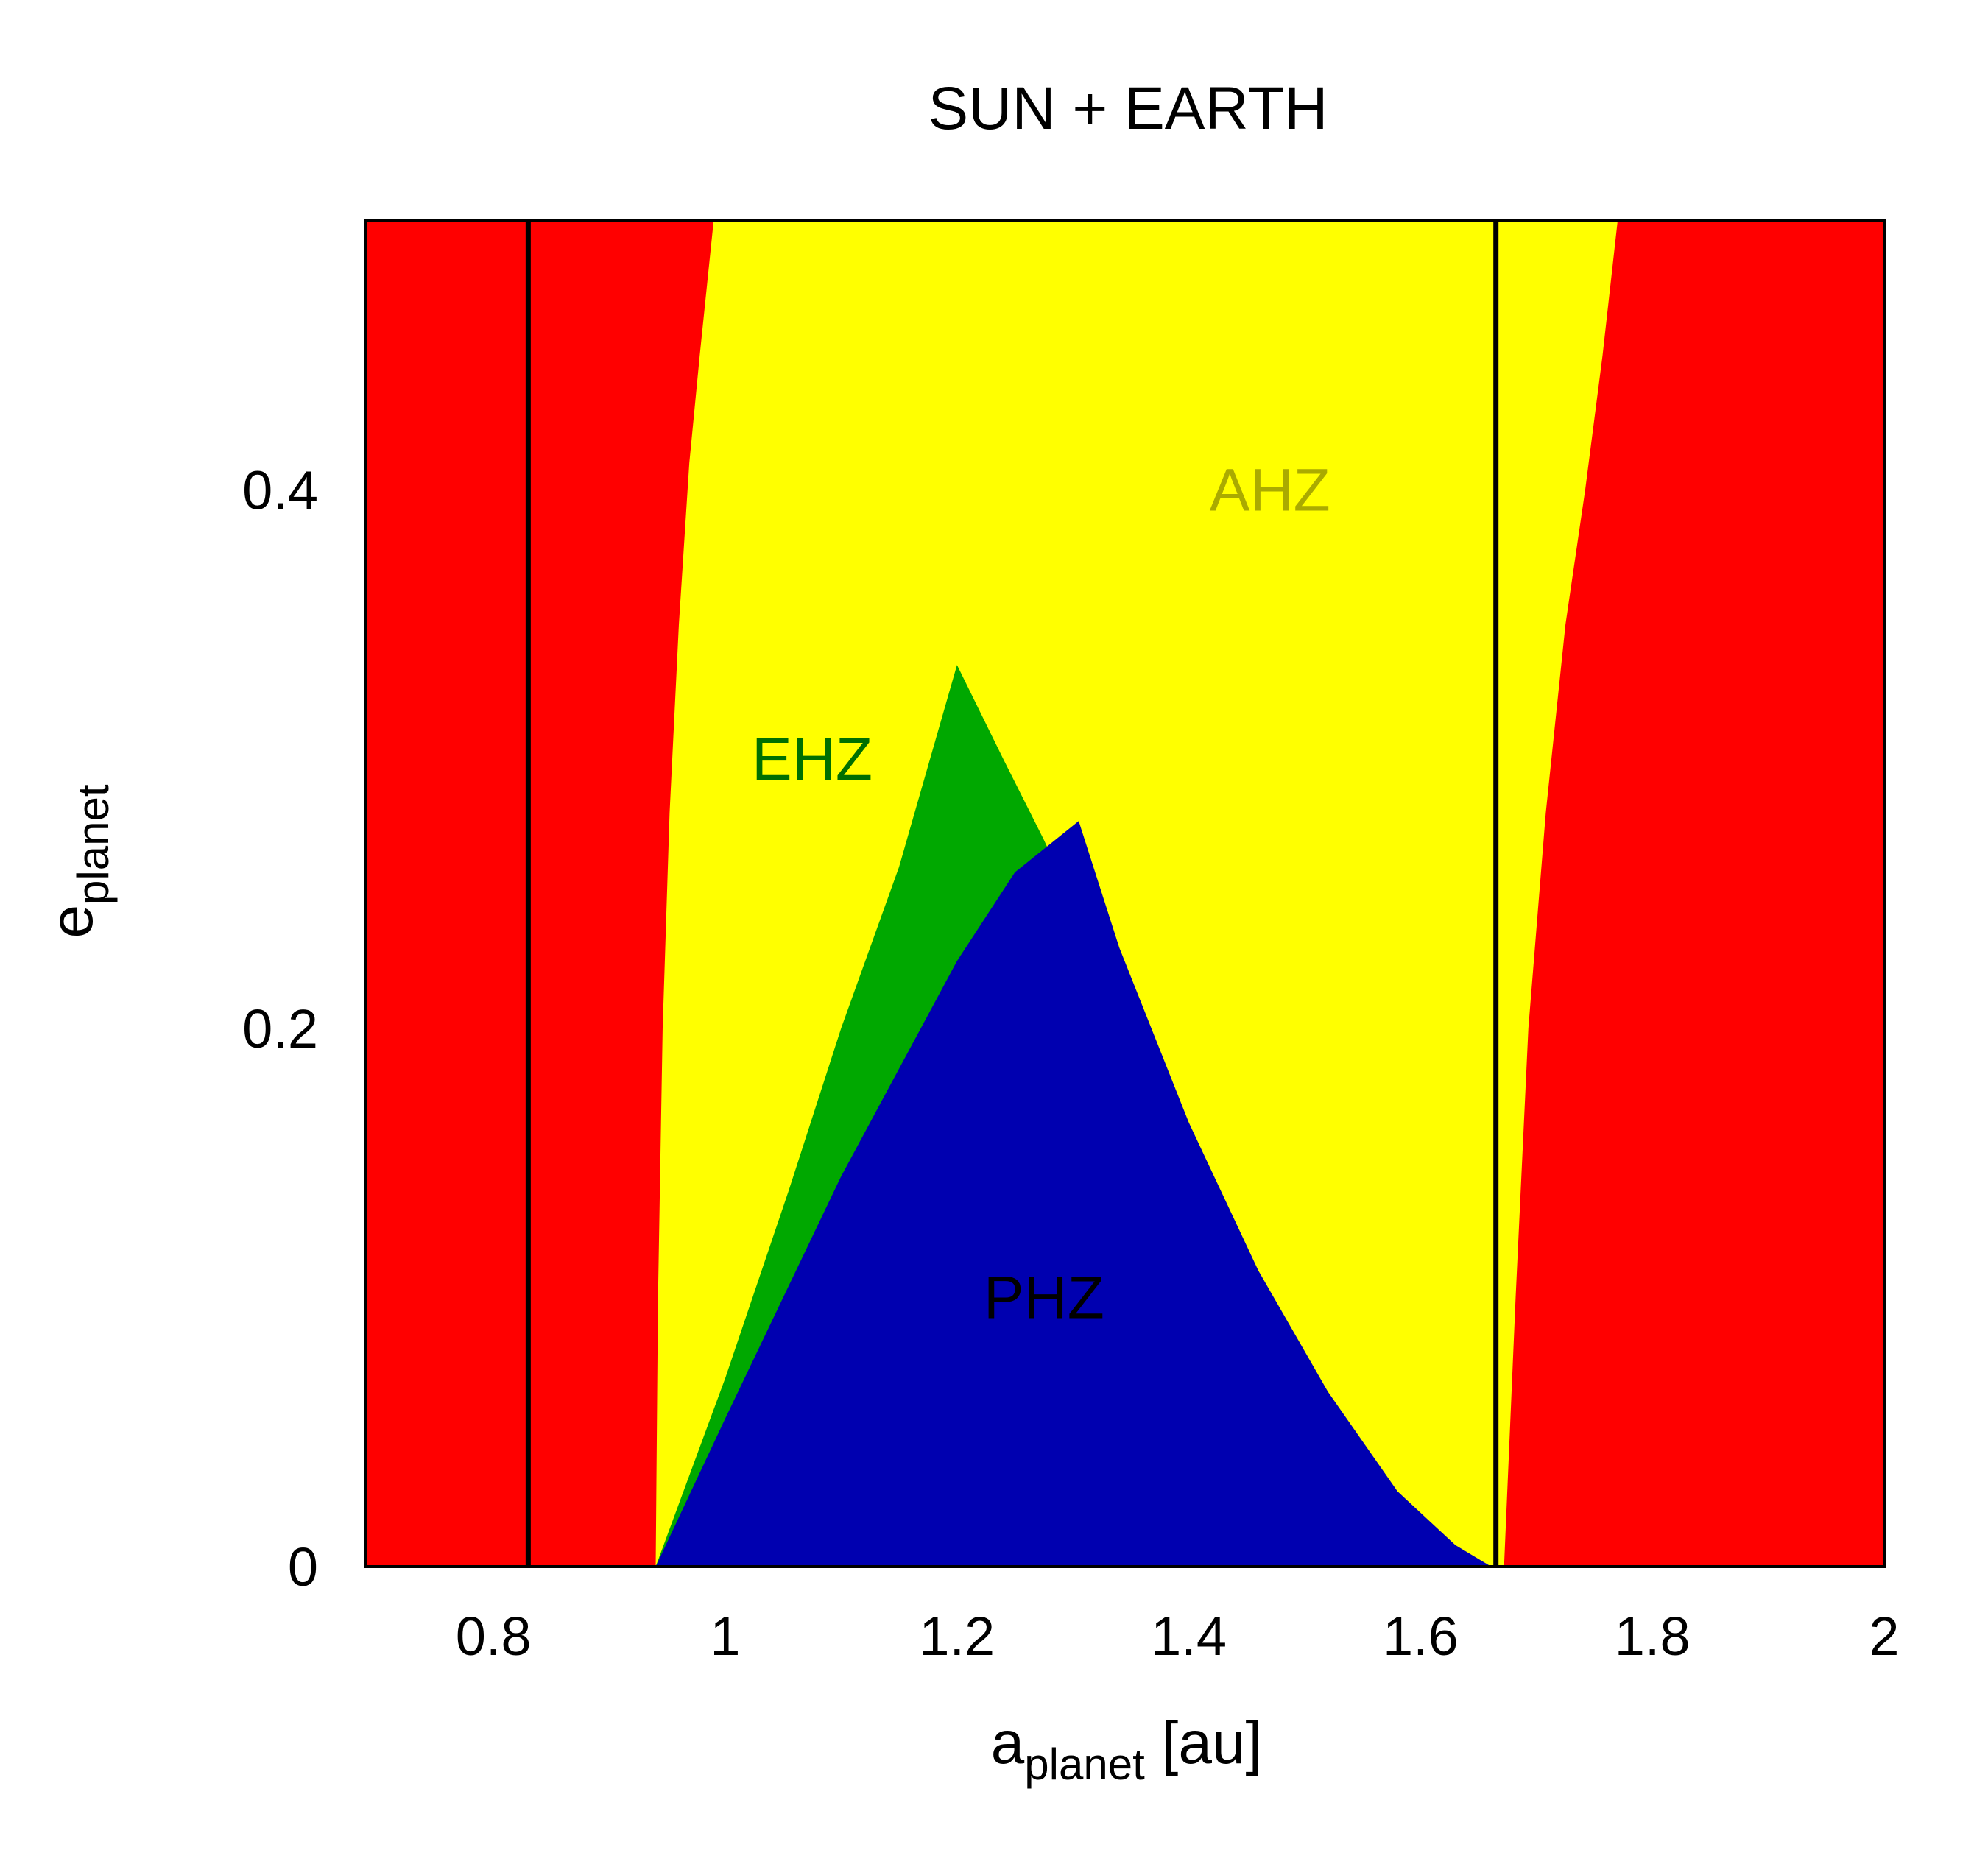 This screenshot has height=1853, width=1988. I want to click on x-tick-label: 1.2, so click(957, 1636).